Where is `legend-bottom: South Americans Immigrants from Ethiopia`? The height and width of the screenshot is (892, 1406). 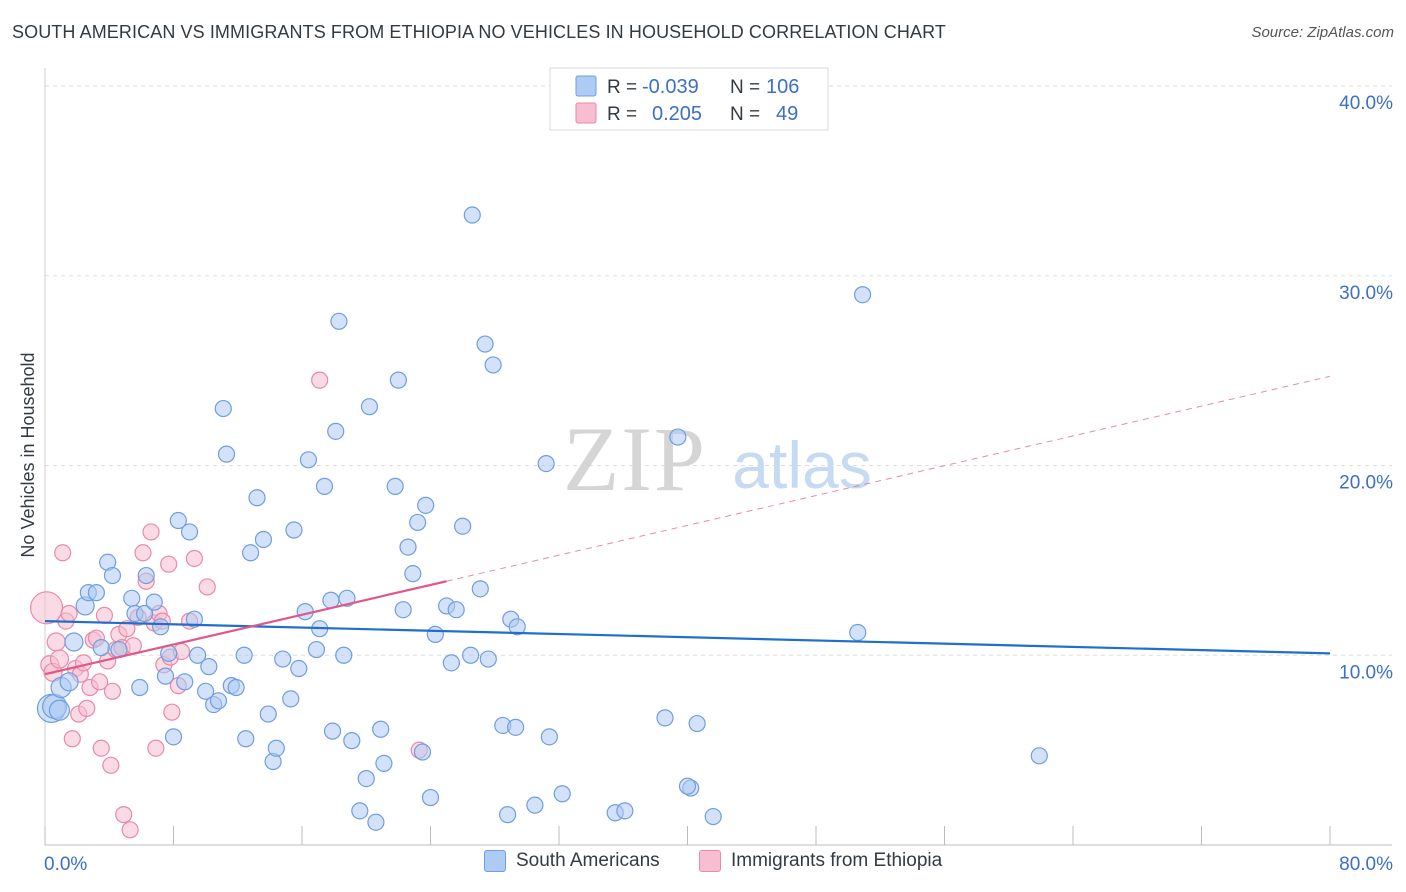
legend-bottom: South Americans Immigrants from Ethiopia is located at coordinates (703, 864).